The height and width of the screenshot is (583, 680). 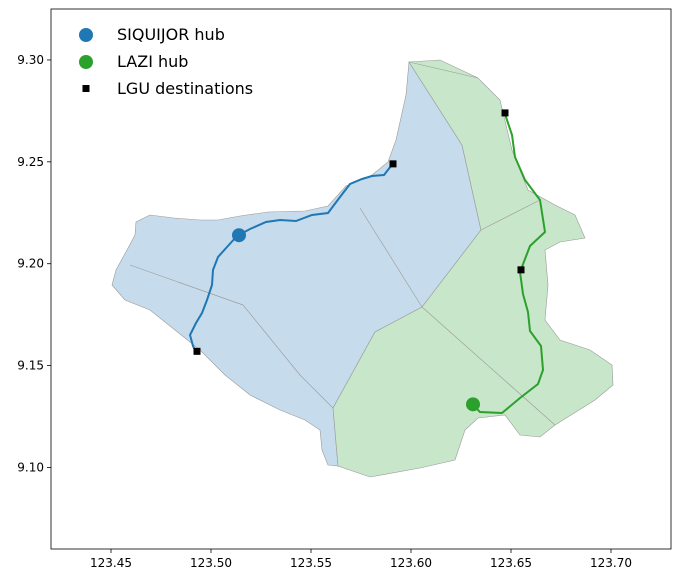 What do you see at coordinates (86, 88) in the screenshot?
I see `legend-marker-lgu` at bounding box center [86, 88].